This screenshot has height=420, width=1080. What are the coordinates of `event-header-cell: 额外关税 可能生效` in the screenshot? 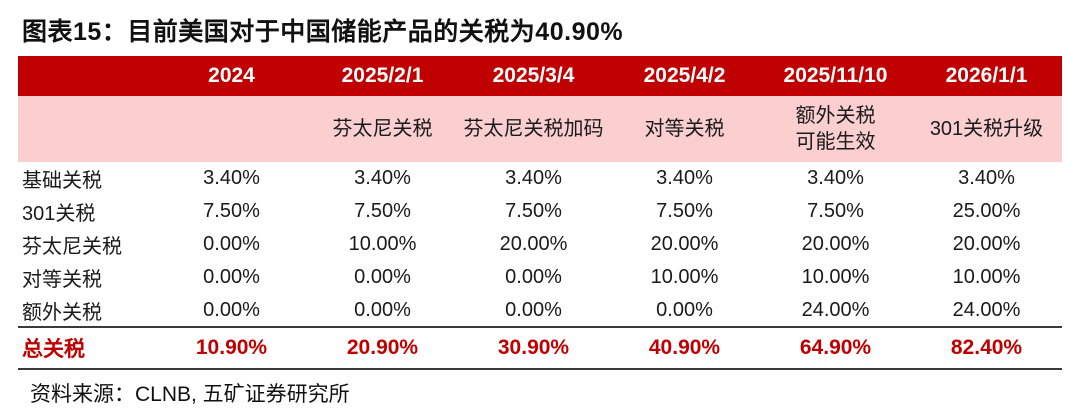 It's located at (835, 129).